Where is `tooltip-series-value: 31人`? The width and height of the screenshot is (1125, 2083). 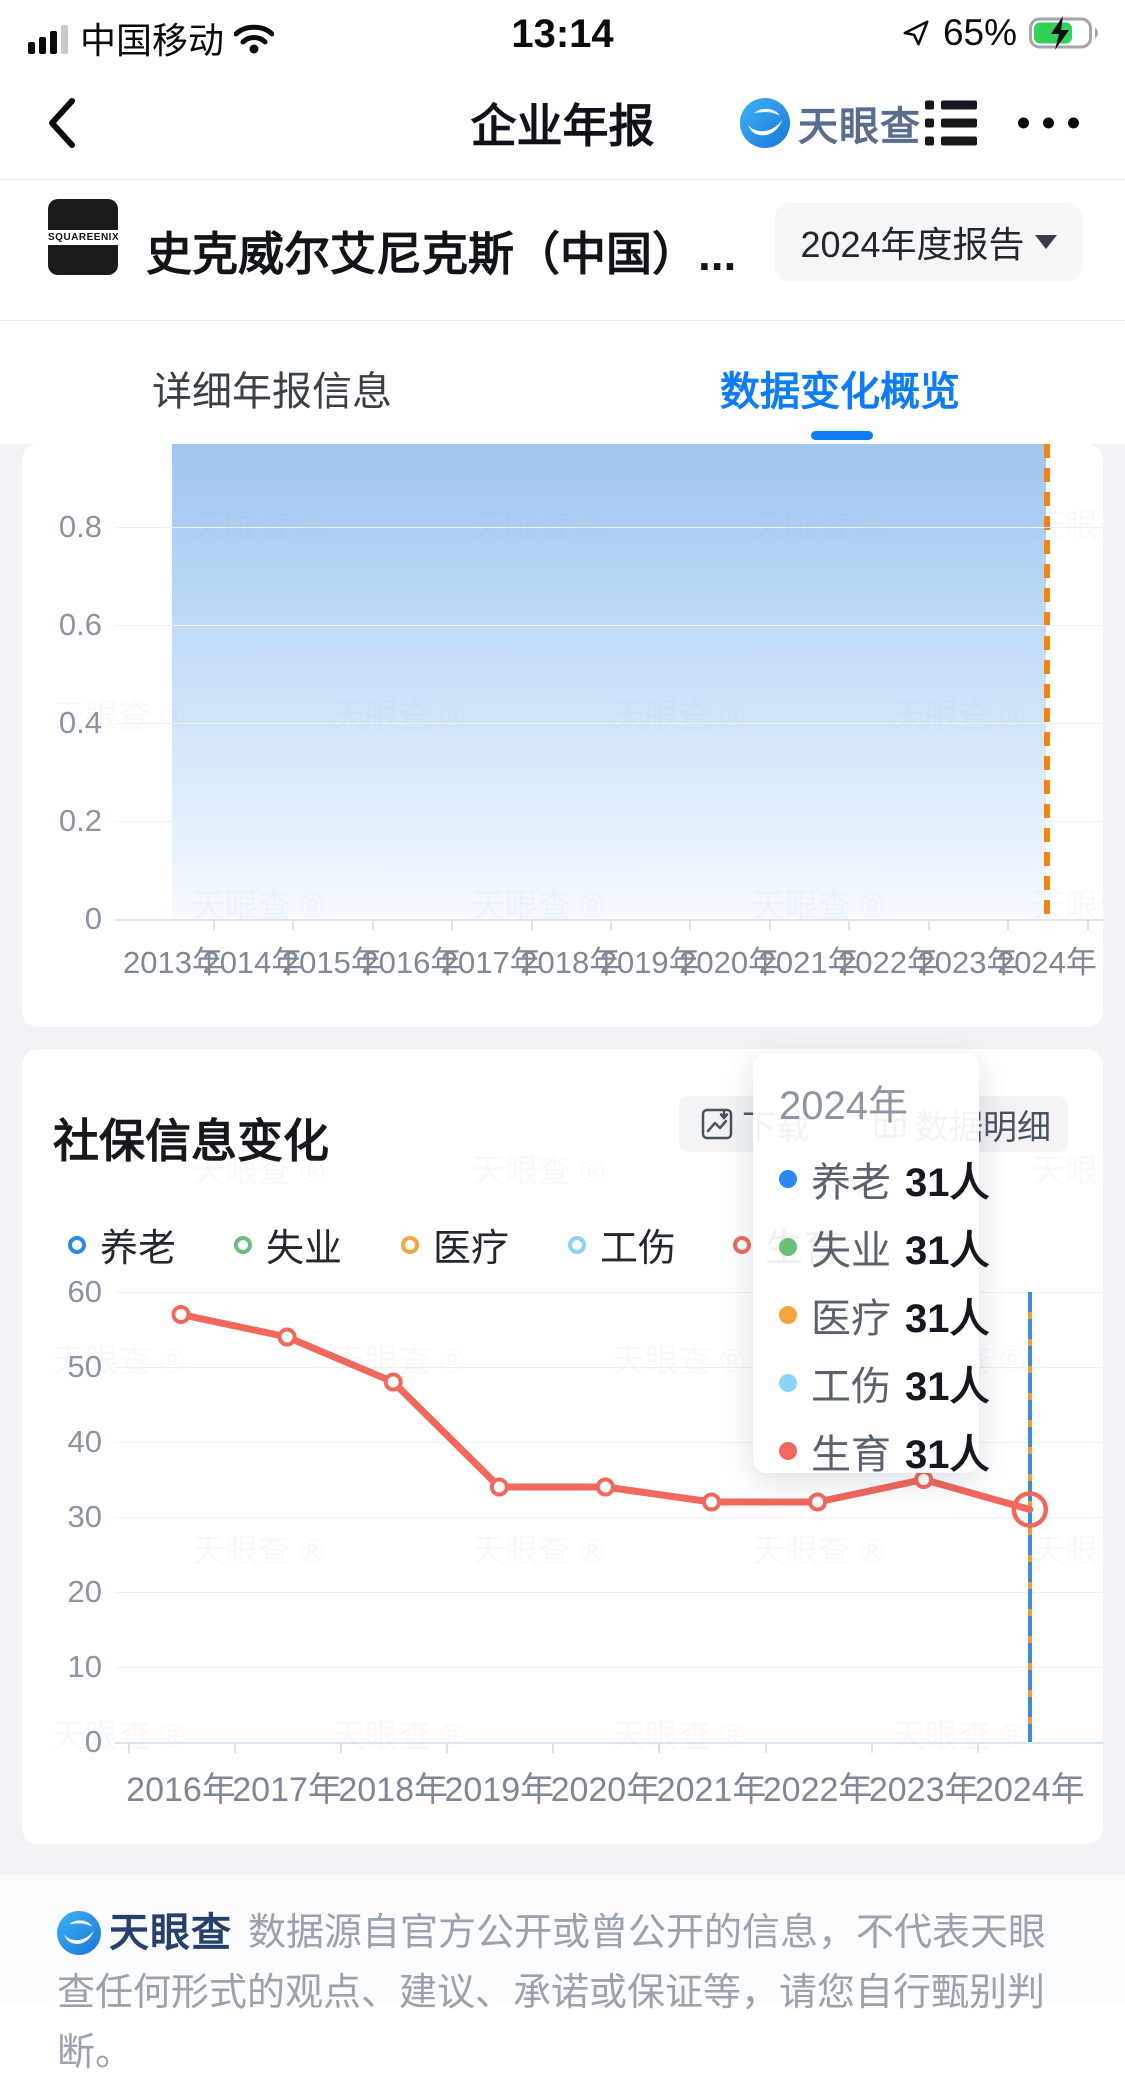
tooltip-series-value: 31人 is located at coordinates (947, 1387).